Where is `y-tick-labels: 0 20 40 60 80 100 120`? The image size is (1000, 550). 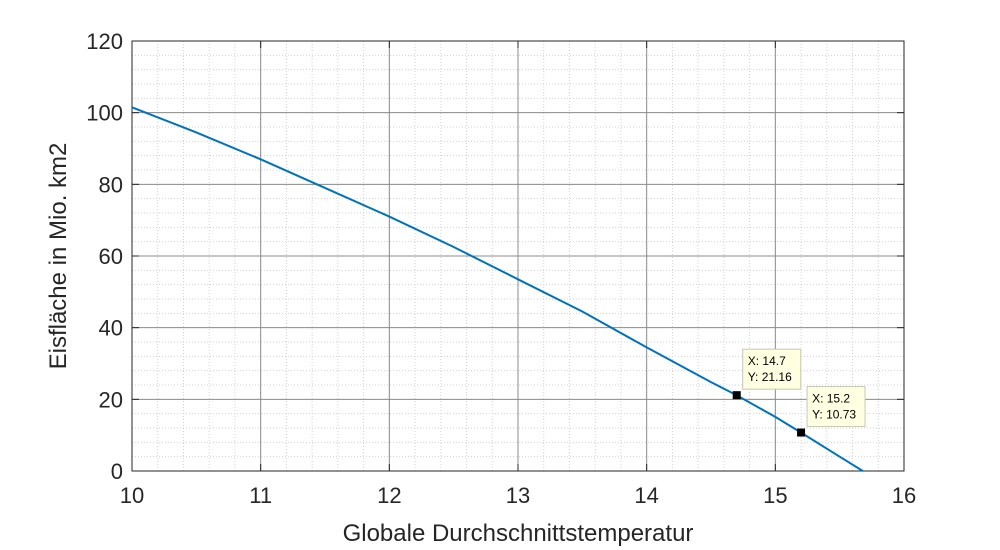 y-tick-labels: 0 20 40 60 80 100 120 is located at coordinates (104, 256).